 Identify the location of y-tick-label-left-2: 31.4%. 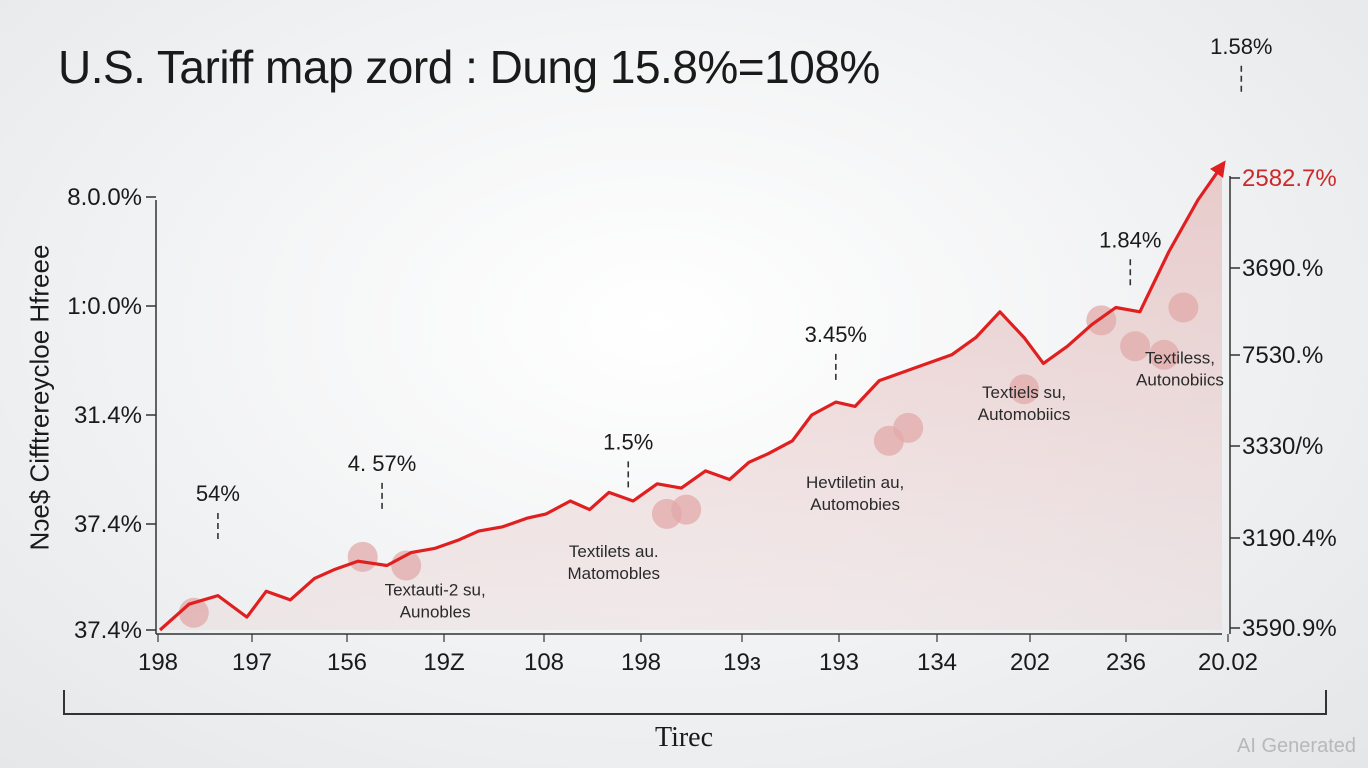
(108, 415).